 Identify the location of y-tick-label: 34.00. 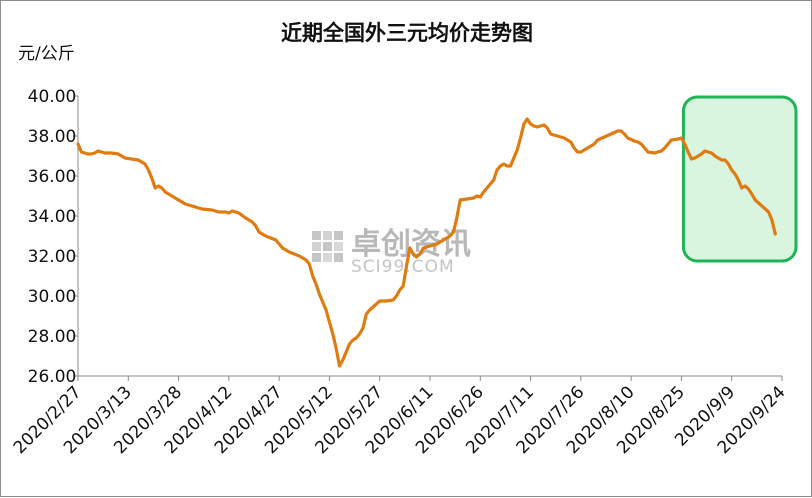
(52, 217).